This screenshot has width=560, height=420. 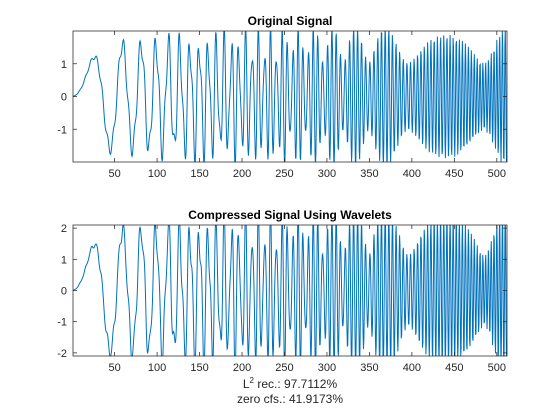 What do you see at coordinates (290, 399) in the screenshot?
I see `zero-coefficients-note: zero cfs.: 41.9173%` at bounding box center [290, 399].